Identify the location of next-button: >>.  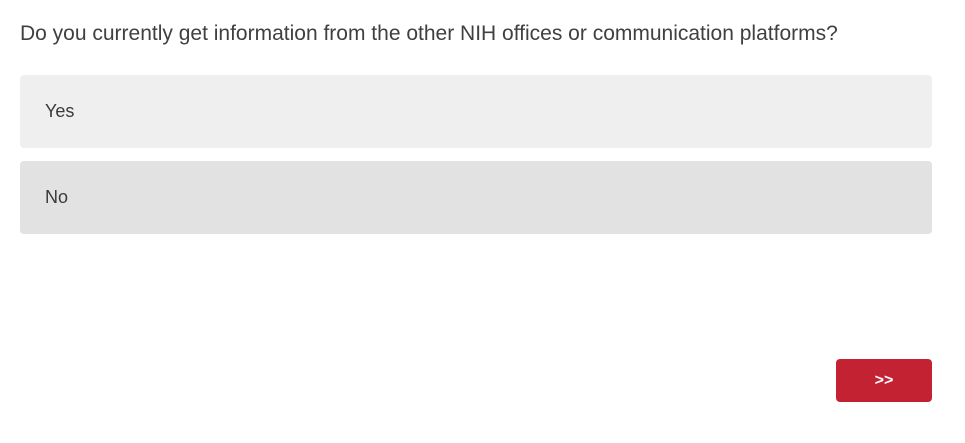
(884, 380).